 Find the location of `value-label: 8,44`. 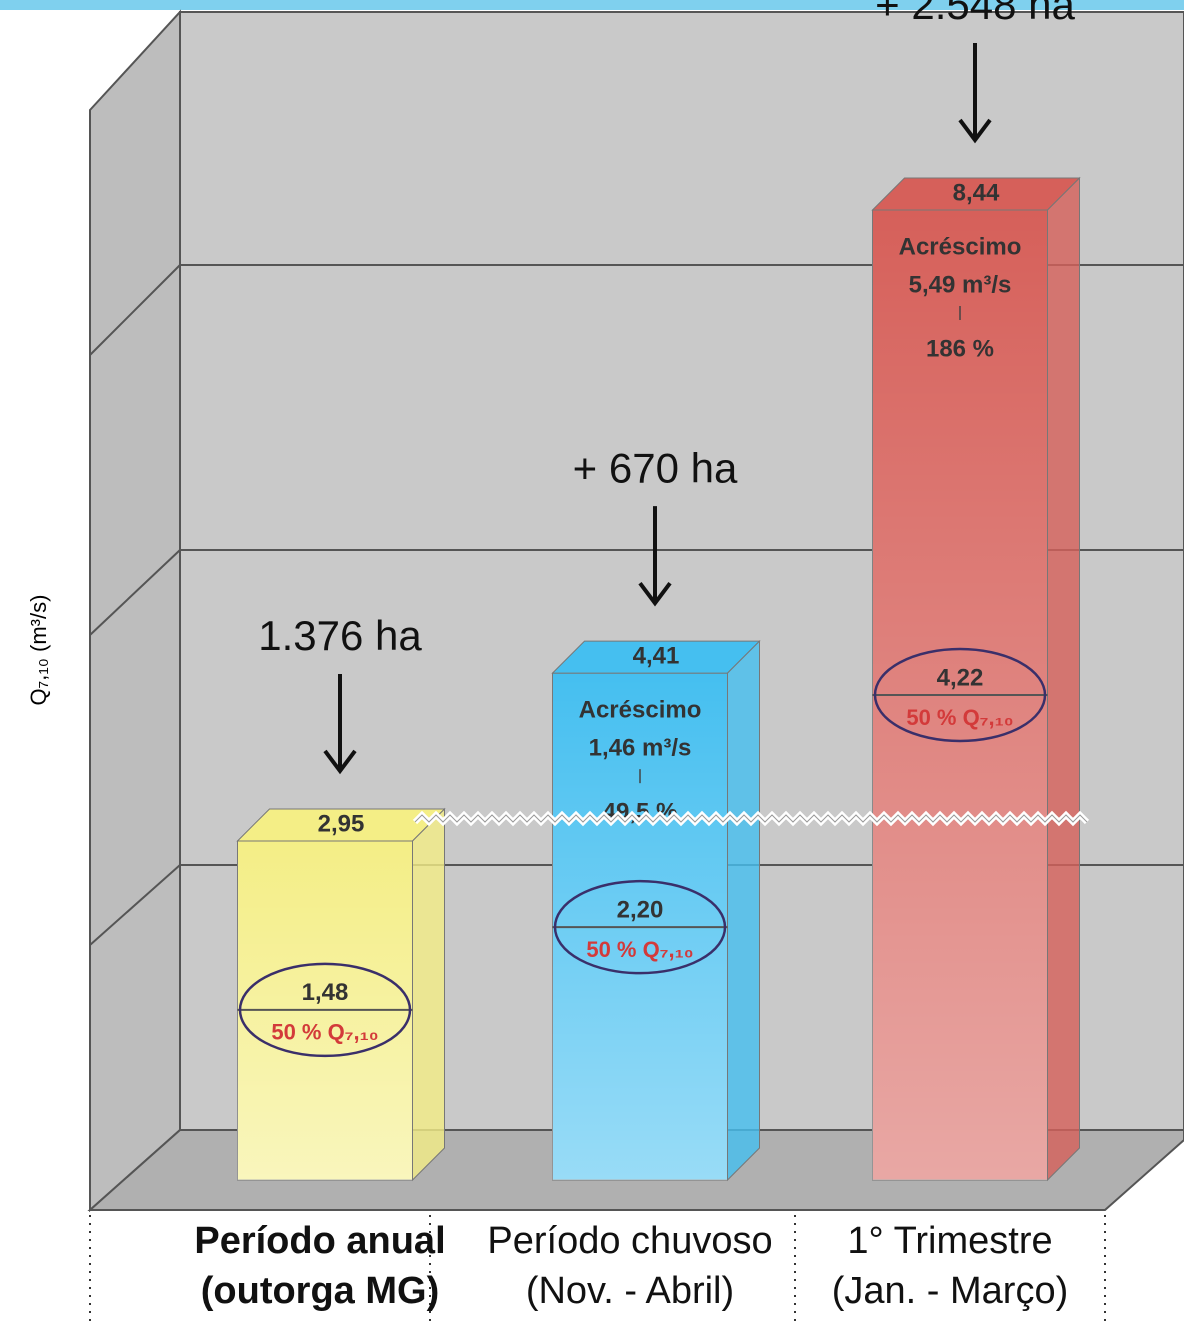

value-label: 8,44 is located at coordinates (976, 192).